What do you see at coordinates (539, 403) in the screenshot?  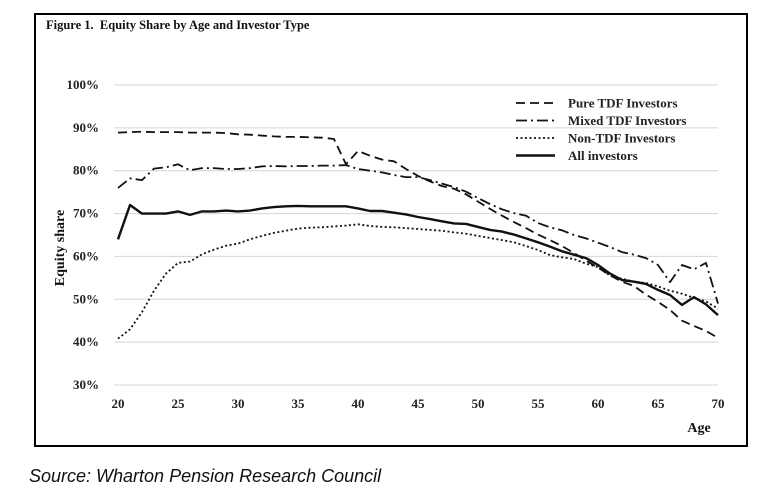 I see `x-tick-label: 55` at bounding box center [539, 403].